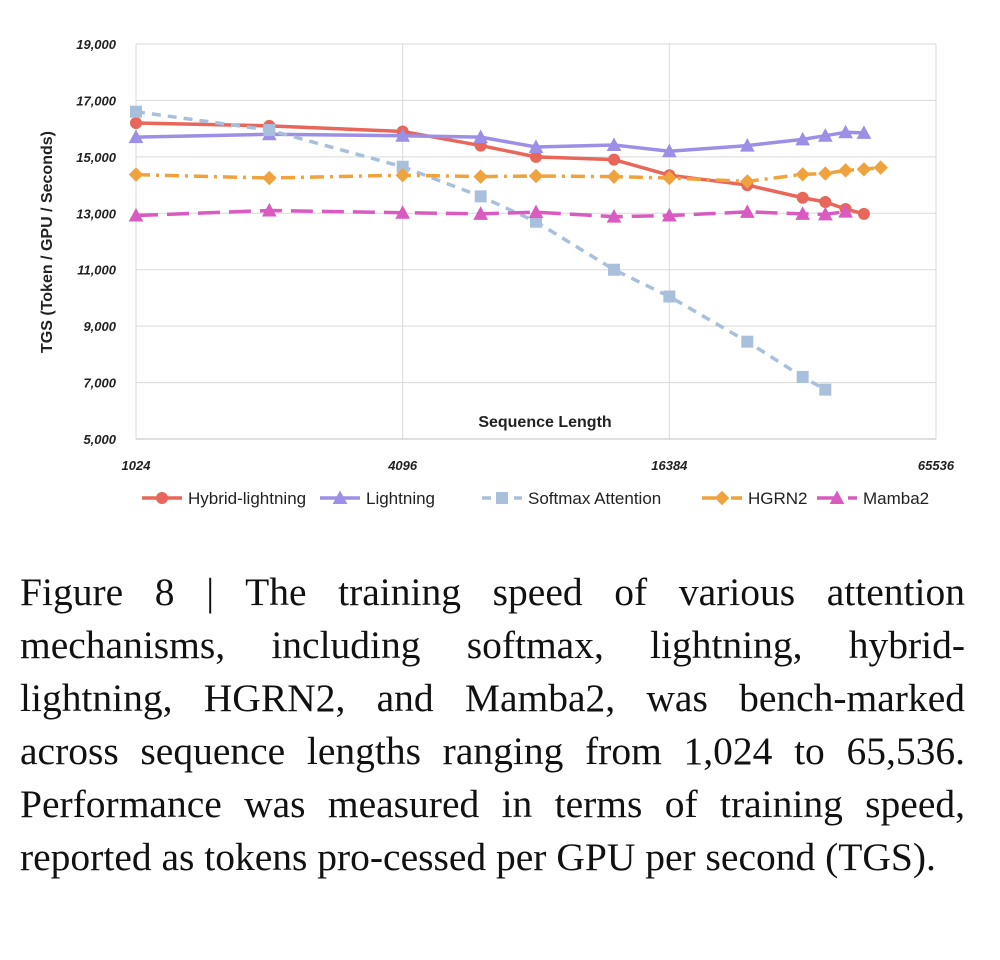  Describe the element at coordinates (96, 44) in the screenshot. I see `y-tick-label: 19,000` at that location.